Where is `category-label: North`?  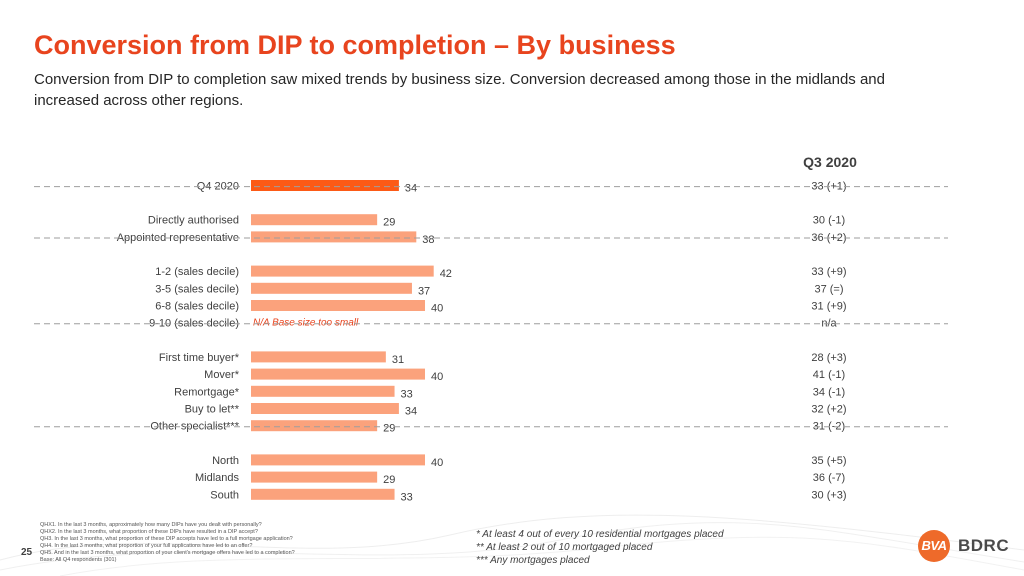
category-label: North is located at coordinates (225, 461).